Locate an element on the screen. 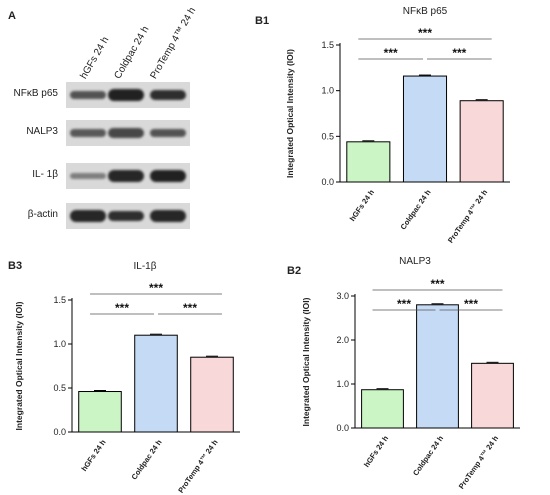  lane-label-1: hGFs 24 h is located at coordinates (95, 58).